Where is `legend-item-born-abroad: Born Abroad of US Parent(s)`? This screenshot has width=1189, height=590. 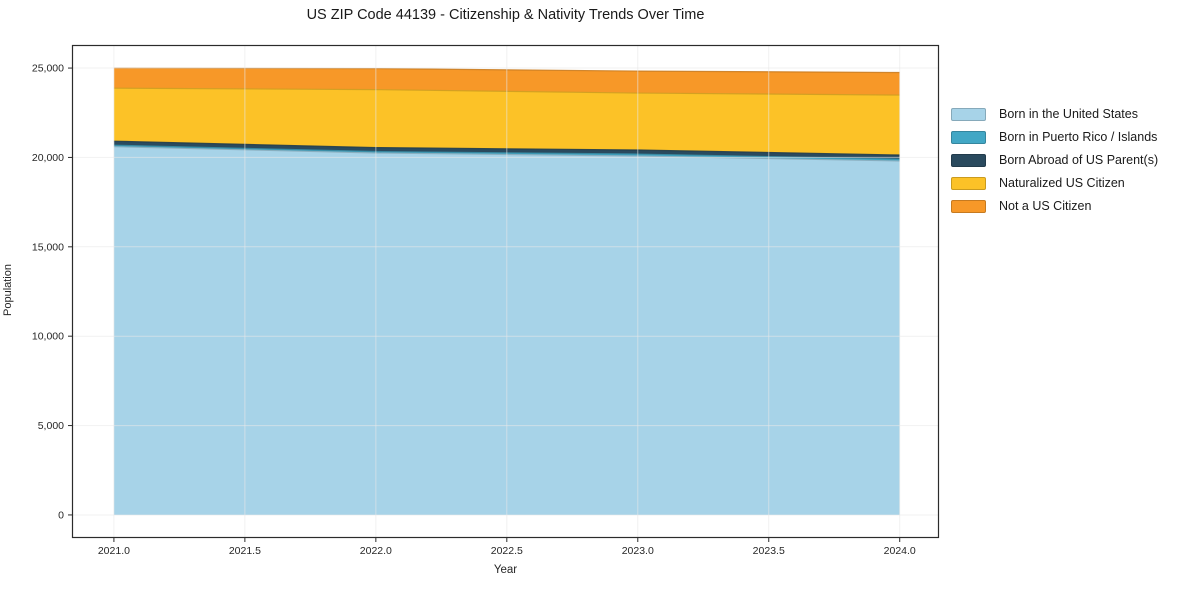
legend-item-born-abroad: Born Abroad of US Parent(s) is located at coordinates (1054, 160).